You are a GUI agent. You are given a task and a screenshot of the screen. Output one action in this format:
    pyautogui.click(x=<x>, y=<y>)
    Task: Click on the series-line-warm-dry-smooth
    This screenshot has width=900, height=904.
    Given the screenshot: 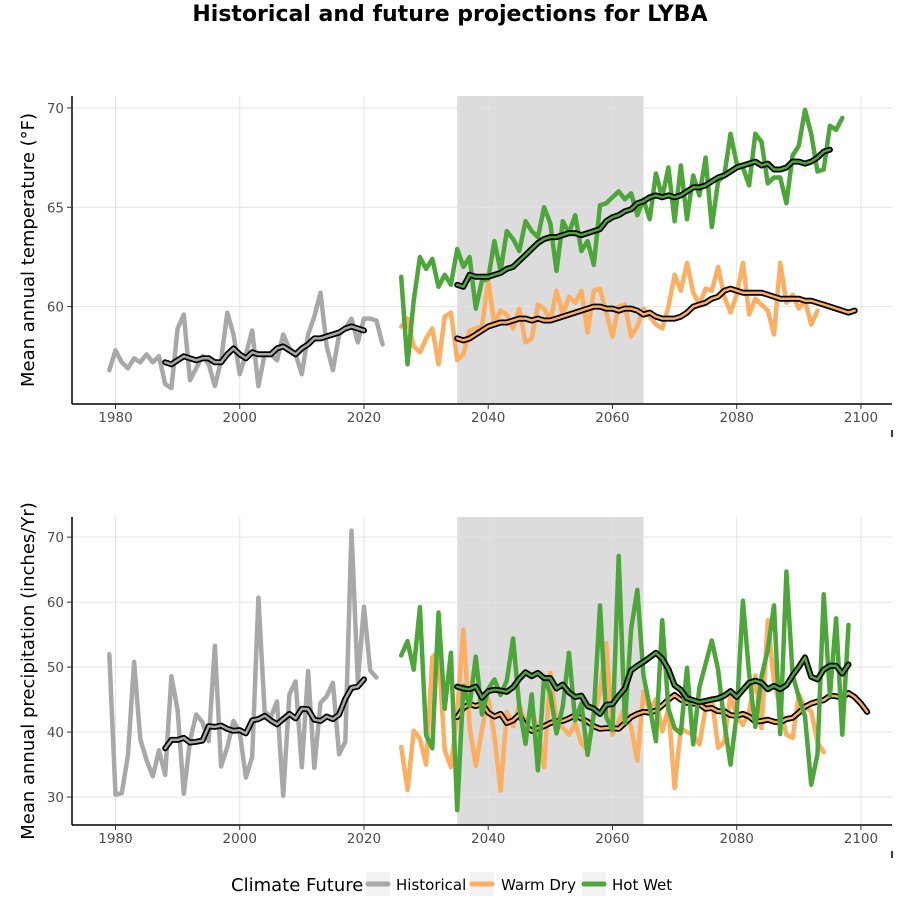 What is the action you would take?
    pyautogui.click(x=655, y=314)
    